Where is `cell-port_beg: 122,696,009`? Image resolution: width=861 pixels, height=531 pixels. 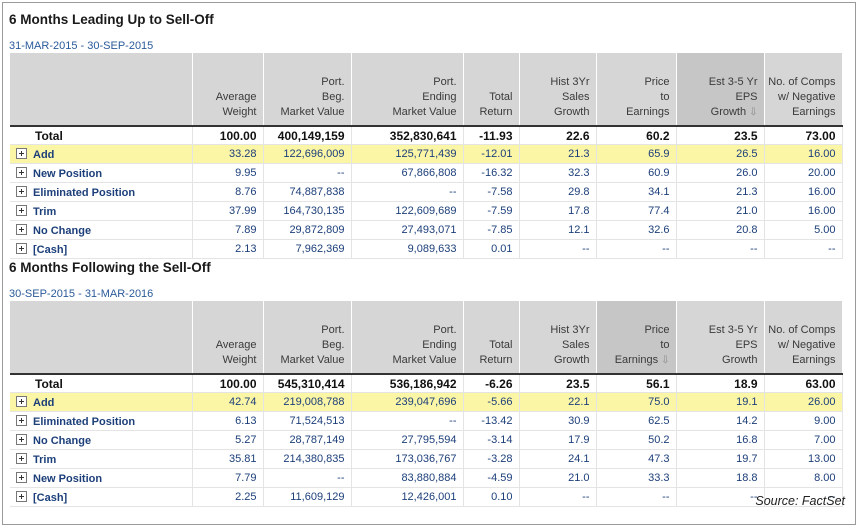 cell-port_beg: 122,696,009 is located at coordinates (307, 154).